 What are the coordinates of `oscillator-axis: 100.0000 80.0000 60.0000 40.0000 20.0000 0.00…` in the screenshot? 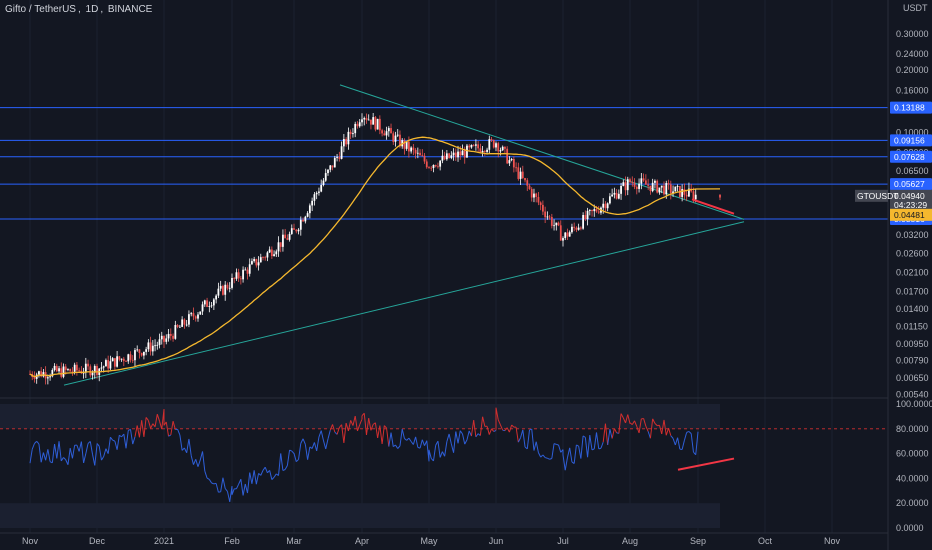 It's located at (914, 466).